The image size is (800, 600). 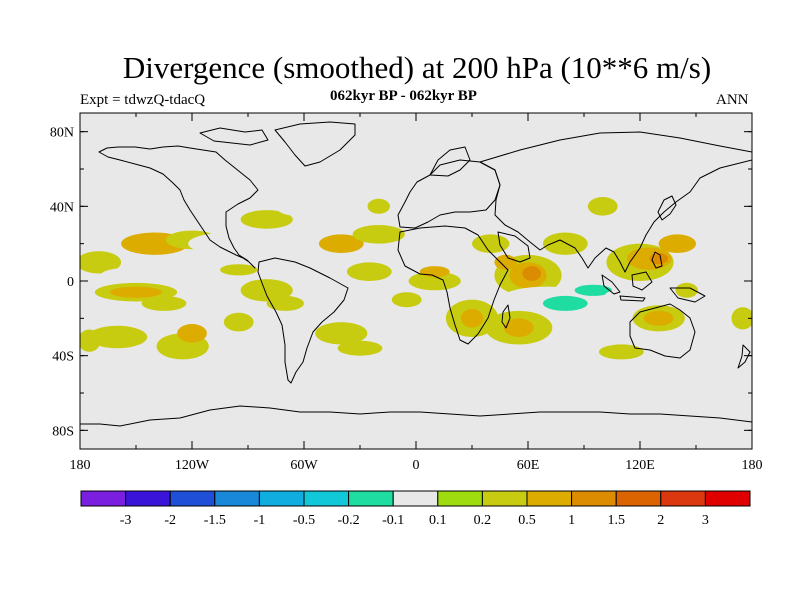 What do you see at coordinates (732, 100) in the screenshot?
I see `season-label: ANN` at bounding box center [732, 100].